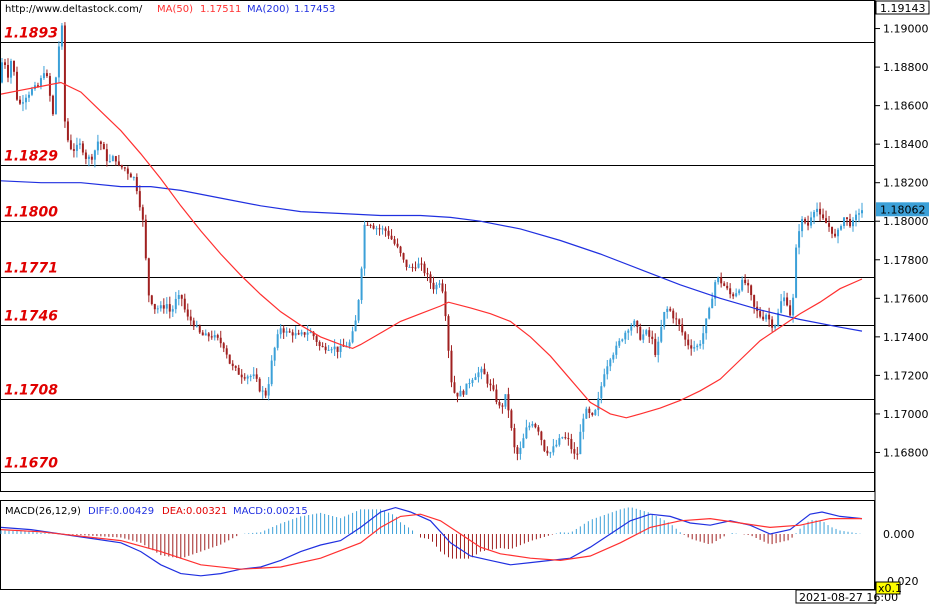 This screenshot has height=604, width=930. Describe the element at coordinates (906, 144) in the screenshot. I see `price-tick-label-3: 1.18400` at that location.